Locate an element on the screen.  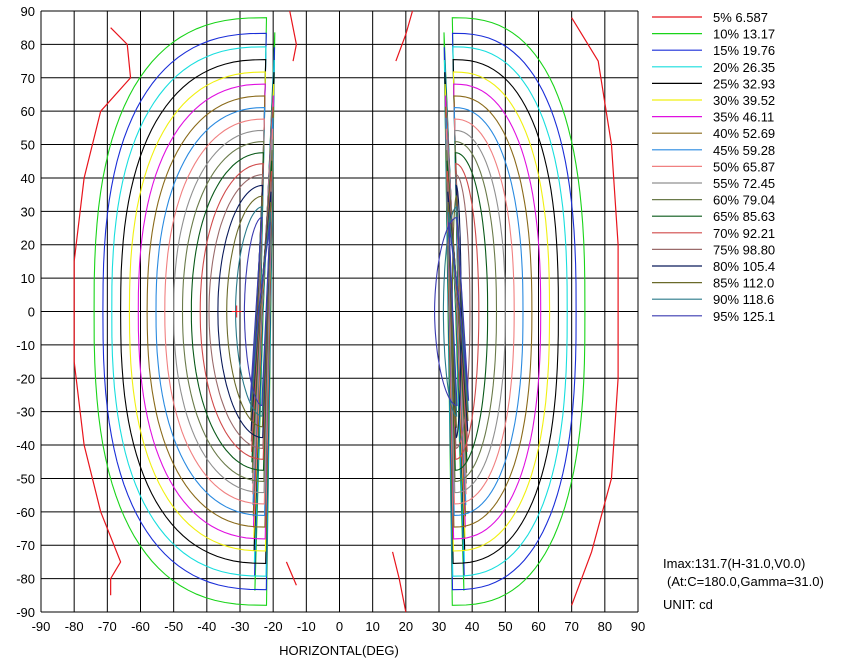
y-tick-label: 20 is located at coordinates (28, 245).